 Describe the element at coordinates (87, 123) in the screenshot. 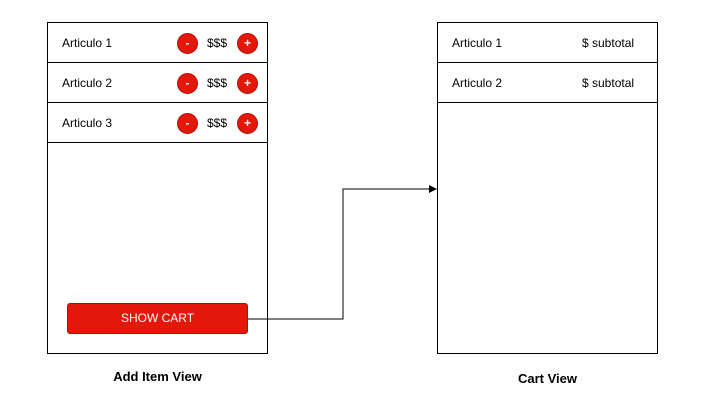

I see `item-label: Articulo 3` at that location.